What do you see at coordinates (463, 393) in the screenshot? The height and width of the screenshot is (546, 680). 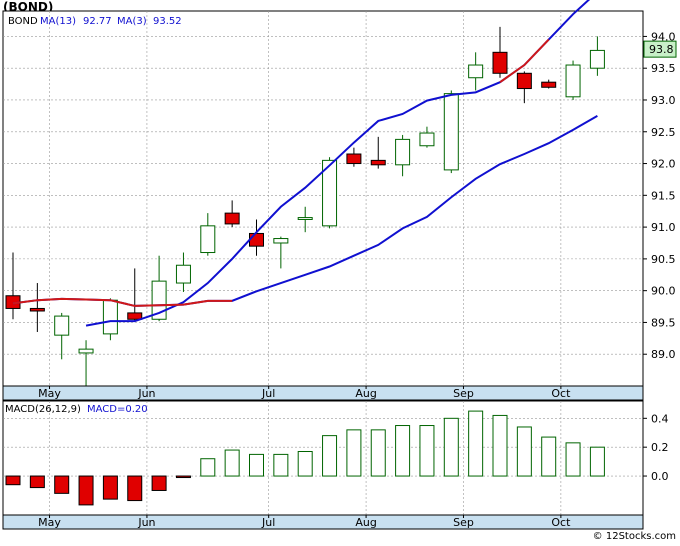 I see `price-x-label-4: Sep` at bounding box center [463, 393].